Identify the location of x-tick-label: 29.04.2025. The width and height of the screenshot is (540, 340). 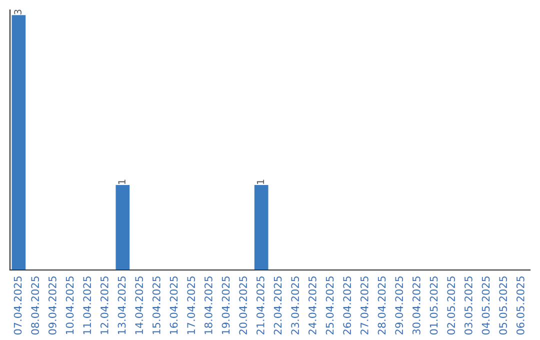
(399, 305).